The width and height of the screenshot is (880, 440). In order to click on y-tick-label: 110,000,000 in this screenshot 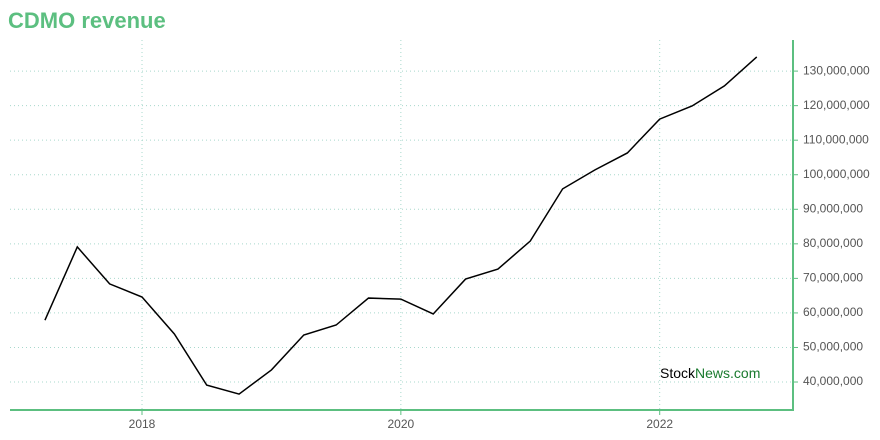, I will do `click(836, 139)`.